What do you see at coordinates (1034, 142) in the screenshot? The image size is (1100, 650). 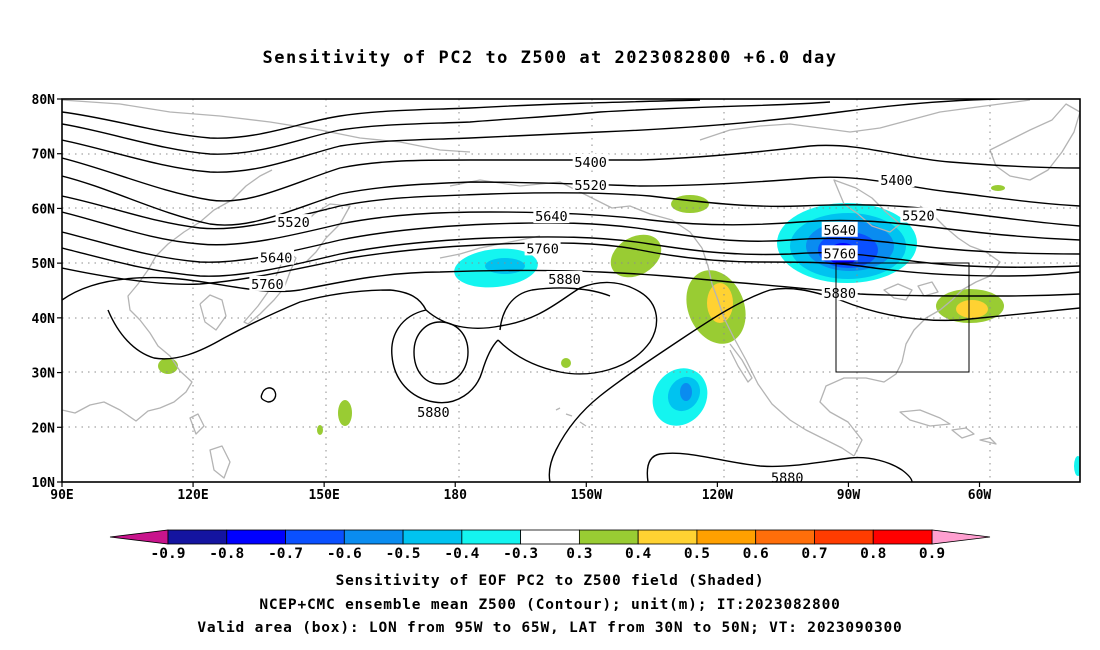 I see `coast-greenland` at bounding box center [1034, 142].